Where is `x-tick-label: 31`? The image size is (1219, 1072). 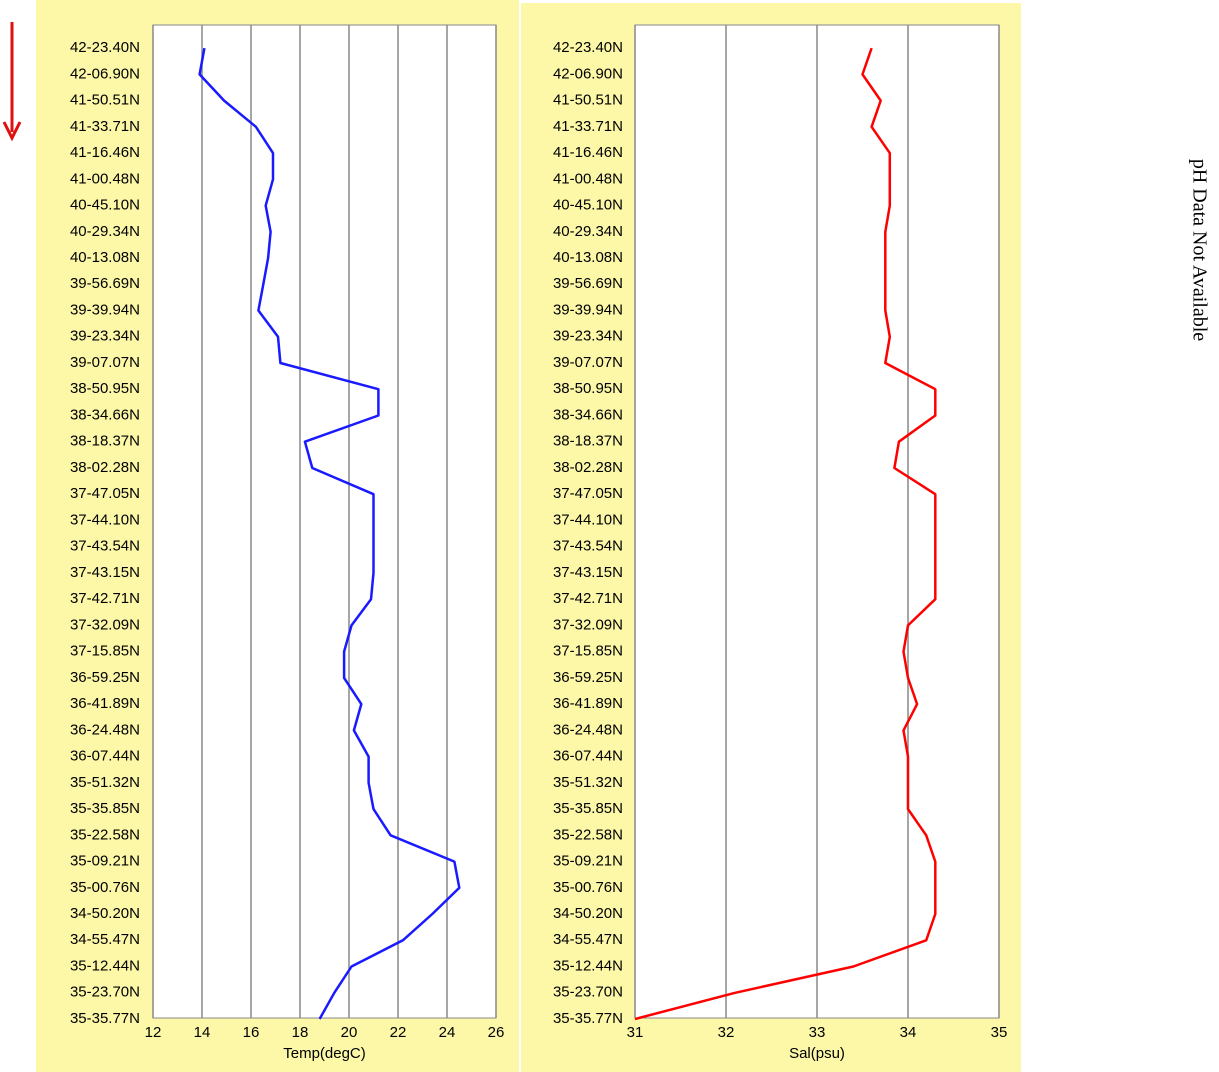
x-tick-label: 31 is located at coordinates (635, 1032).